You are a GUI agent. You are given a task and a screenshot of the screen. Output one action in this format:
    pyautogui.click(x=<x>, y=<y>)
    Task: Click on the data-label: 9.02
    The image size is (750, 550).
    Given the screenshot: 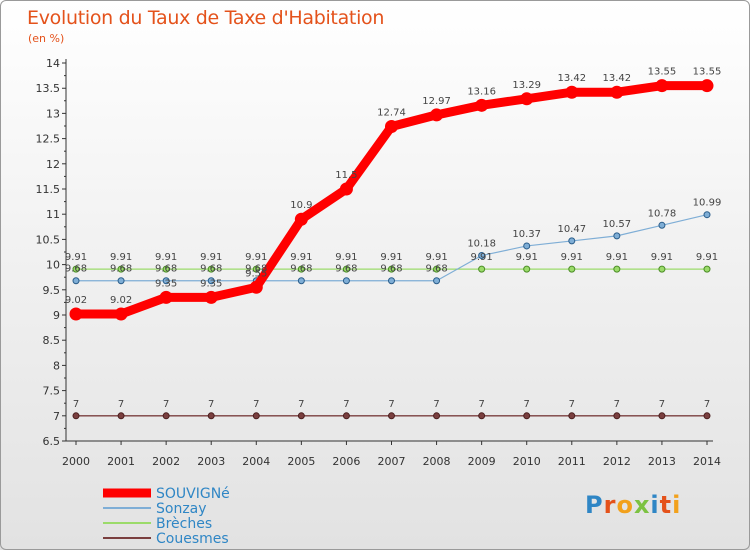 What is the action you would take?
    pyautogui.click(x=121, y=300)
    